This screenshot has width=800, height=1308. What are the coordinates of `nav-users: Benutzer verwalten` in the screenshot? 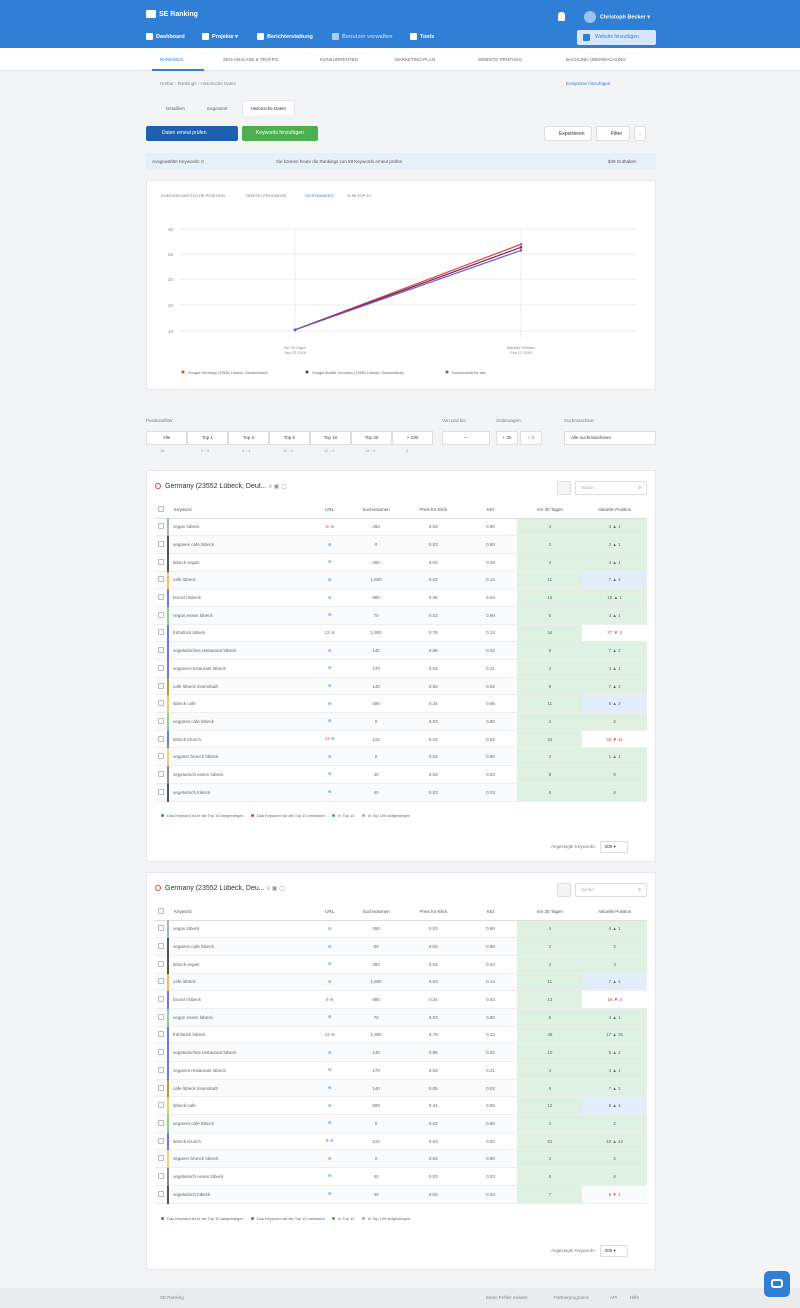 It's located at (362, 36).